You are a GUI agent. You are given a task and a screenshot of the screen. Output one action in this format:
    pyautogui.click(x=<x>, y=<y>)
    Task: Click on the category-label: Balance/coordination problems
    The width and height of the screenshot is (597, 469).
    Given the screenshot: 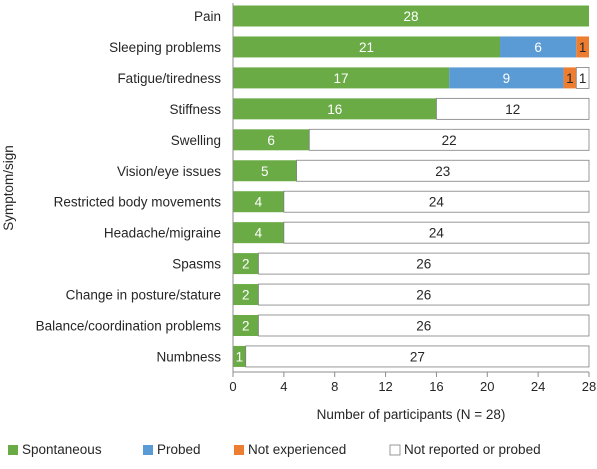 What is the action you would take?
    pyautogui.click(x=129, y=326)
    